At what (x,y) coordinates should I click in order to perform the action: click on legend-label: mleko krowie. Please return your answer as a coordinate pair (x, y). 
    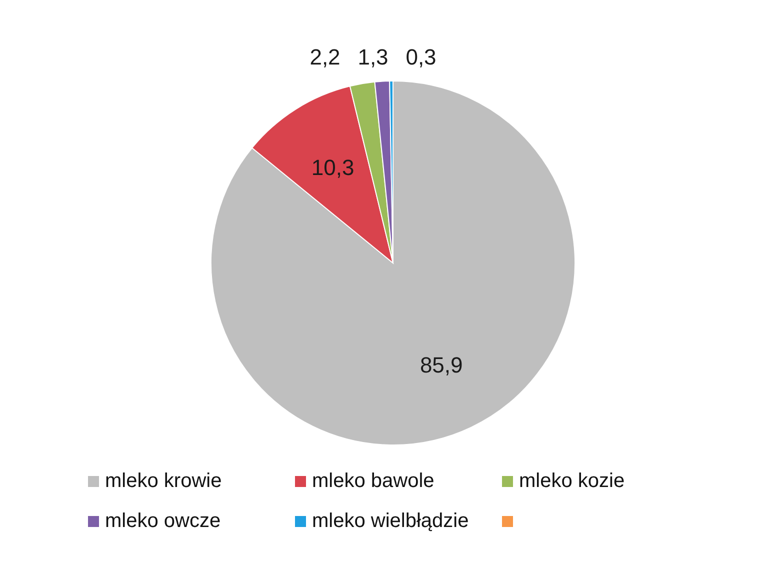
    Looking at the image, I should click on (163, 481).